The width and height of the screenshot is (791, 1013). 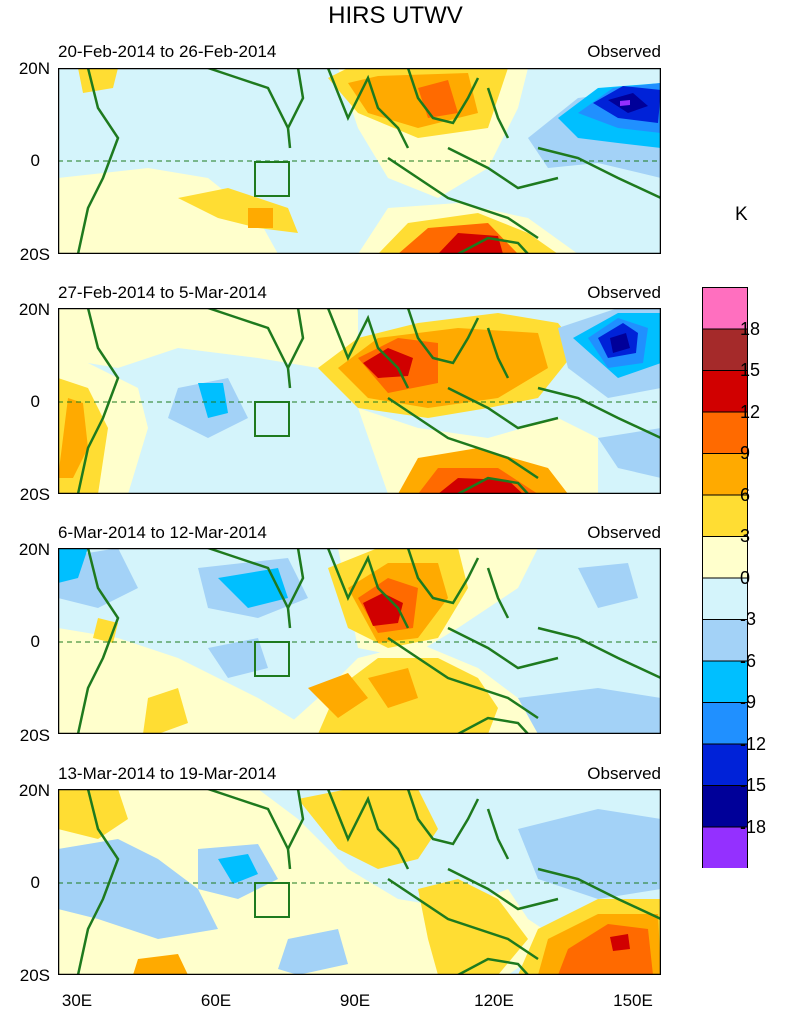 I want to click on colorbar-tick-label: 12, so click(x=750, y=411).